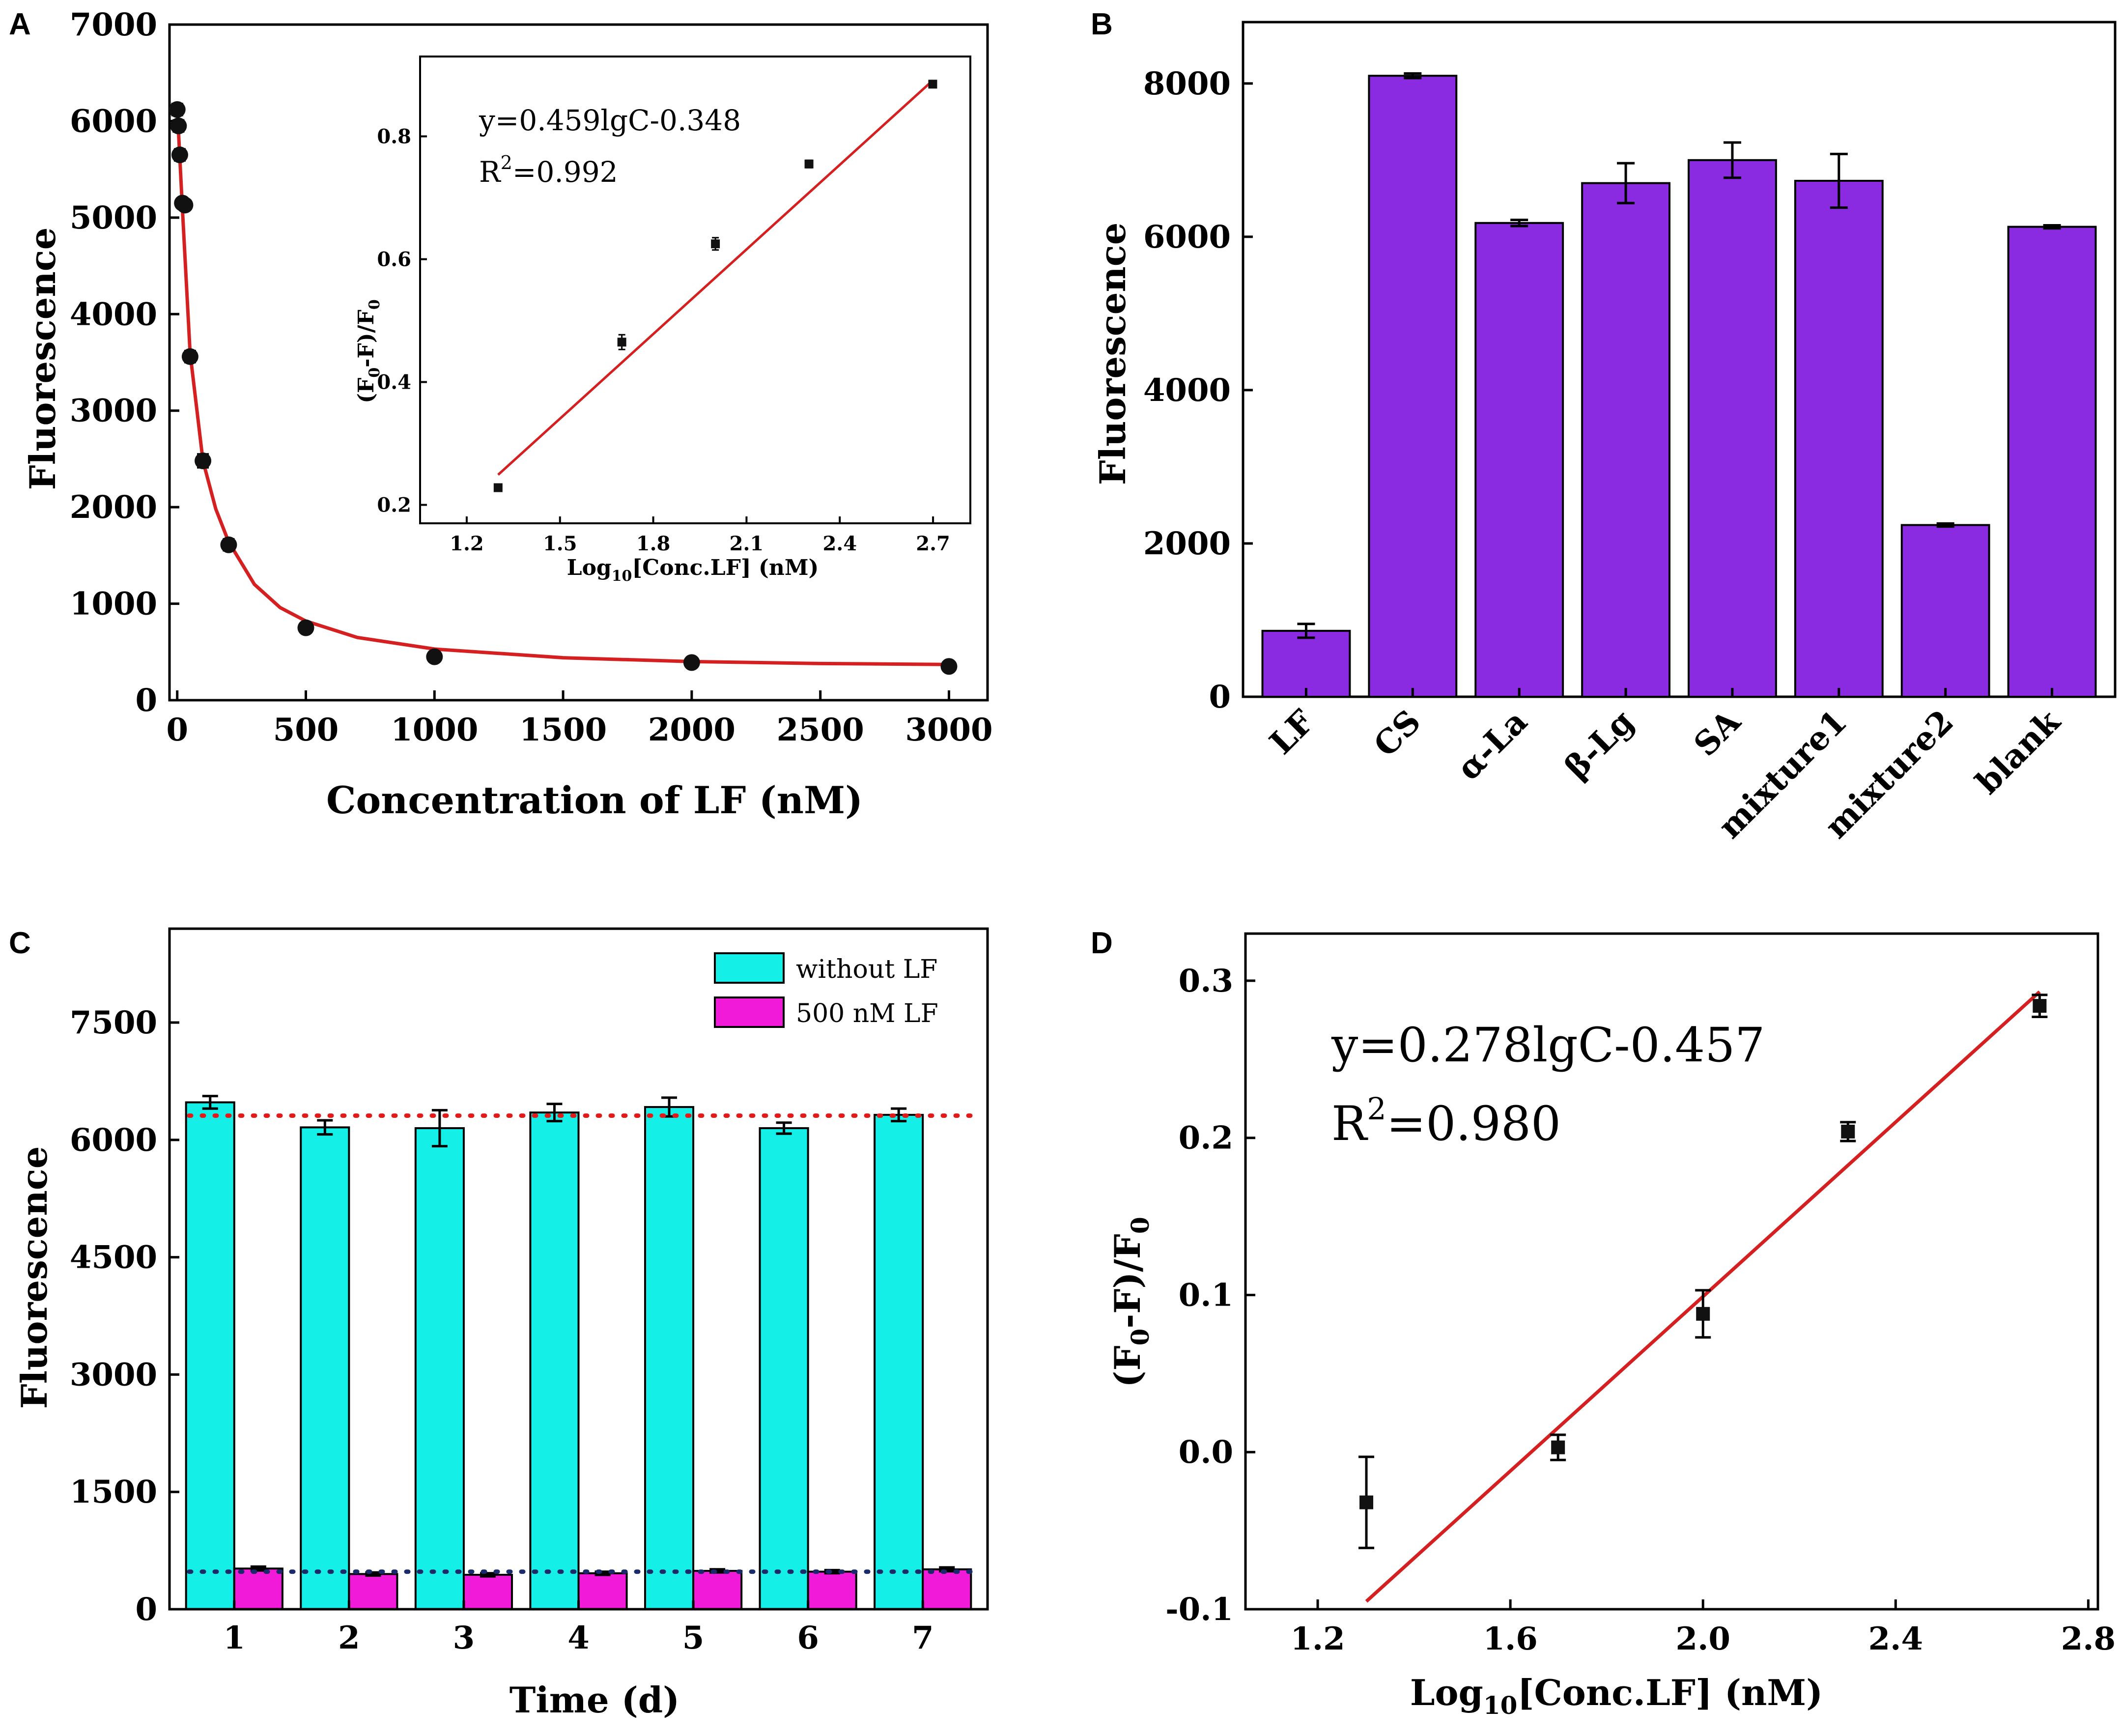 The height and width of the screenshot is (1736, 2121). What do you see at coordinates (750, 968) in the screenshot?
I see `legend-swatch-without-lf` at bounding box center [750, 968].